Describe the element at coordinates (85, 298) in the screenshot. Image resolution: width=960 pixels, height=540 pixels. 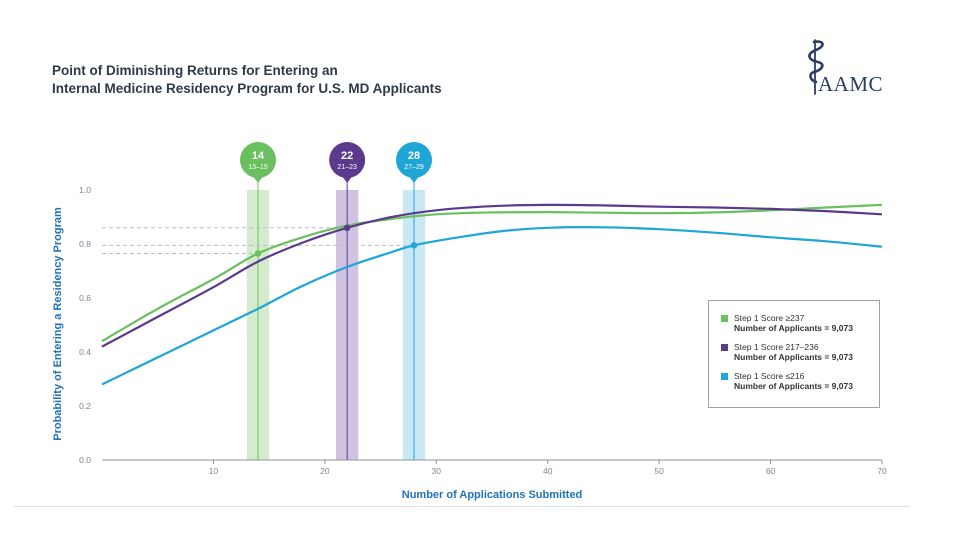
I see `y-tick-label: 0.6` at that location.